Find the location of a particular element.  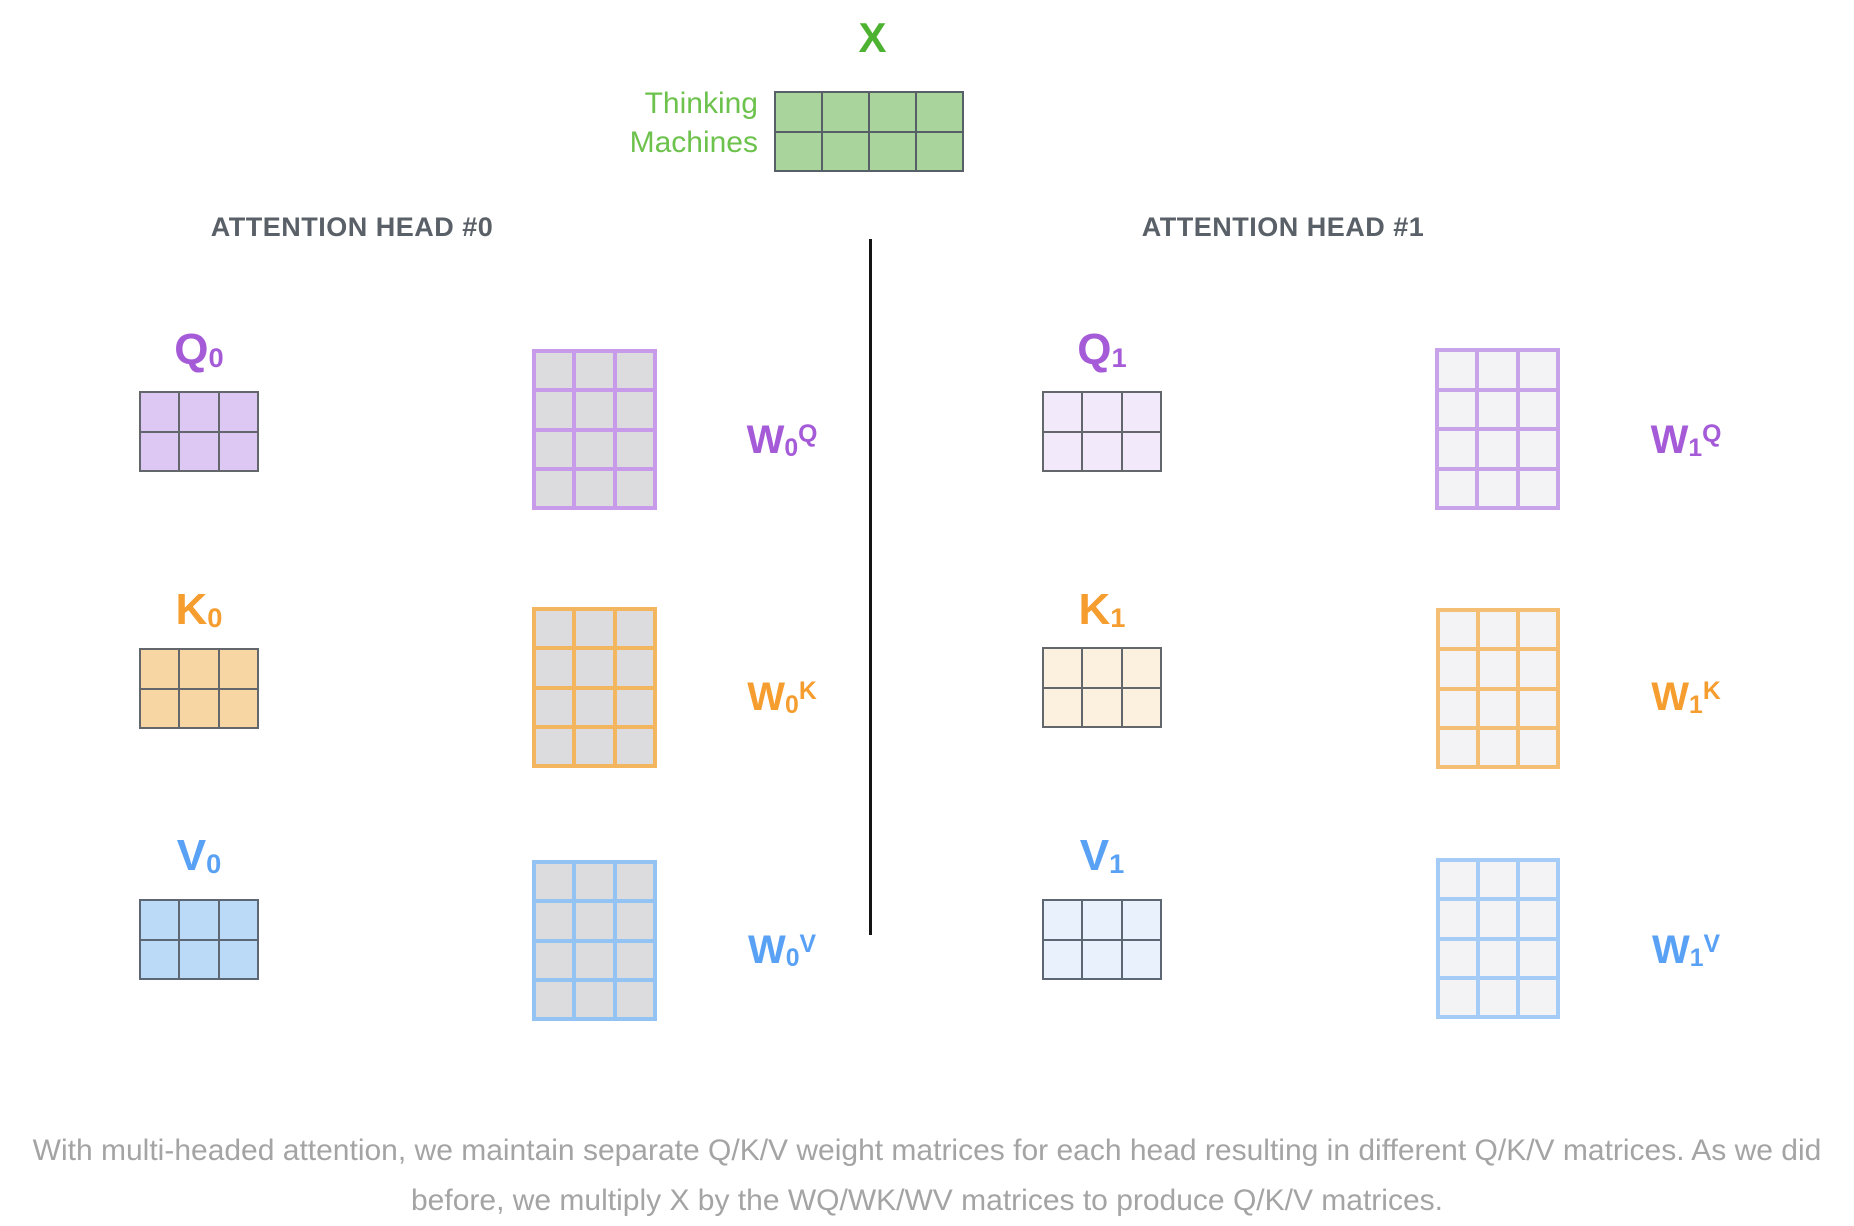

k1-matrix is located at coordinates (1102, 687).